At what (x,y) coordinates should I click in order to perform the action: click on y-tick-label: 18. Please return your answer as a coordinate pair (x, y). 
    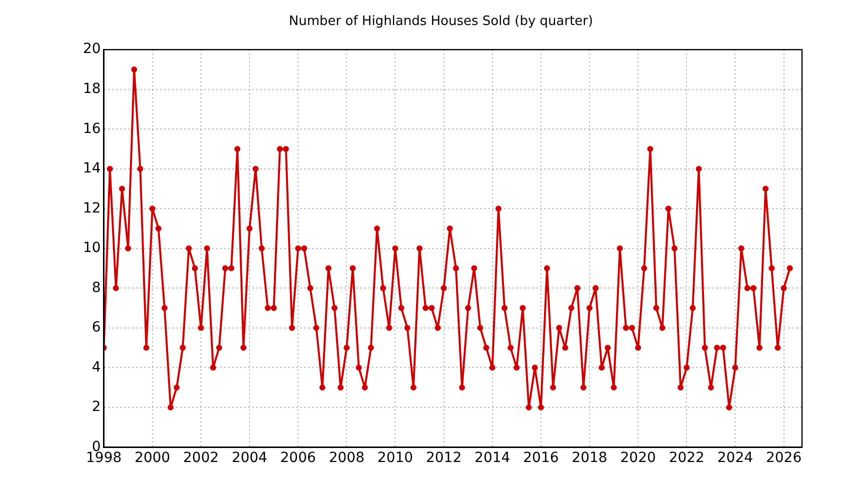
    Looking at the image, I should click on (91, 89).